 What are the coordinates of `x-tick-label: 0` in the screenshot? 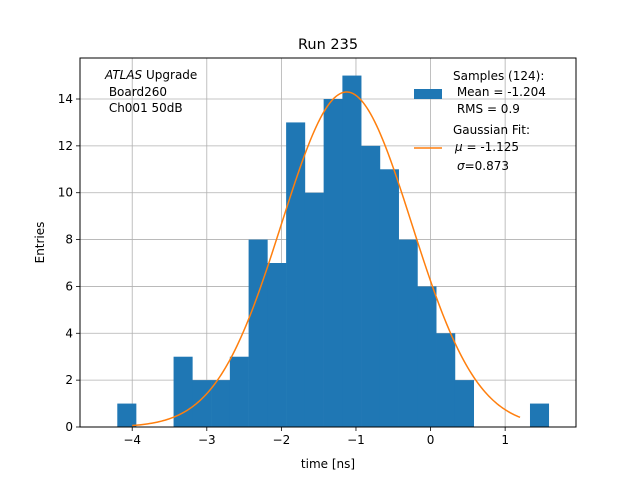 It's located at (431, 440).